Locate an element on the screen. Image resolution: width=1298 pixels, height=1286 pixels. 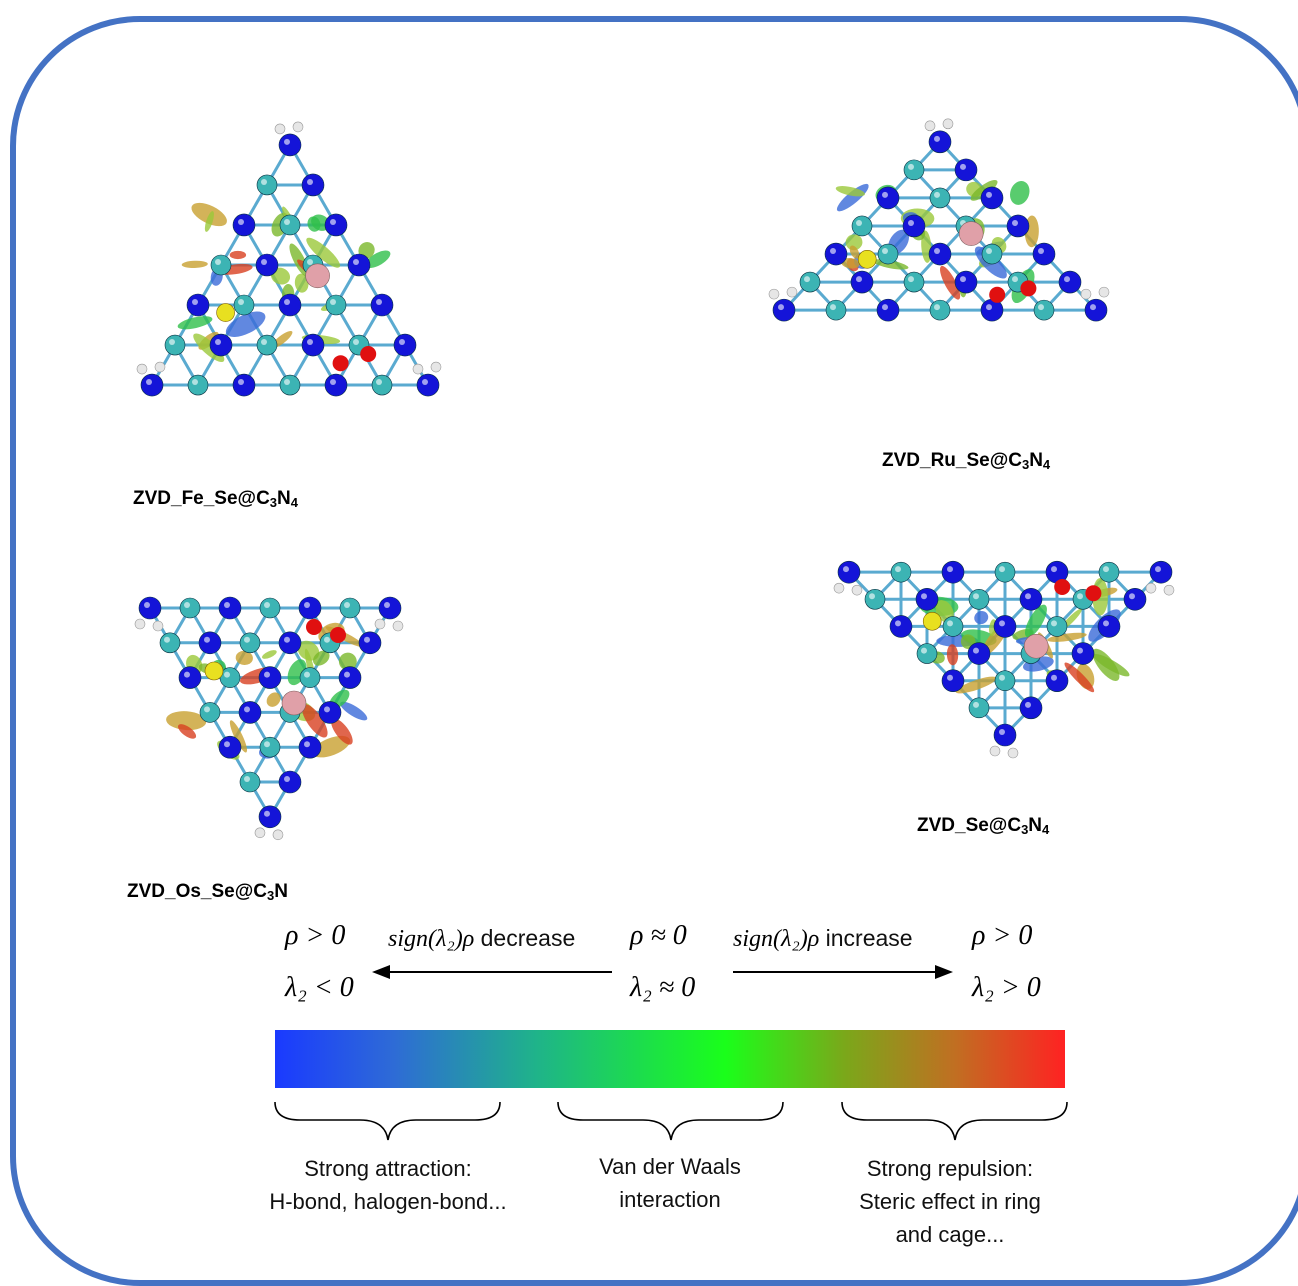
region-attraction-line1: Strong attraction: is located at coordinates (388, 1168).